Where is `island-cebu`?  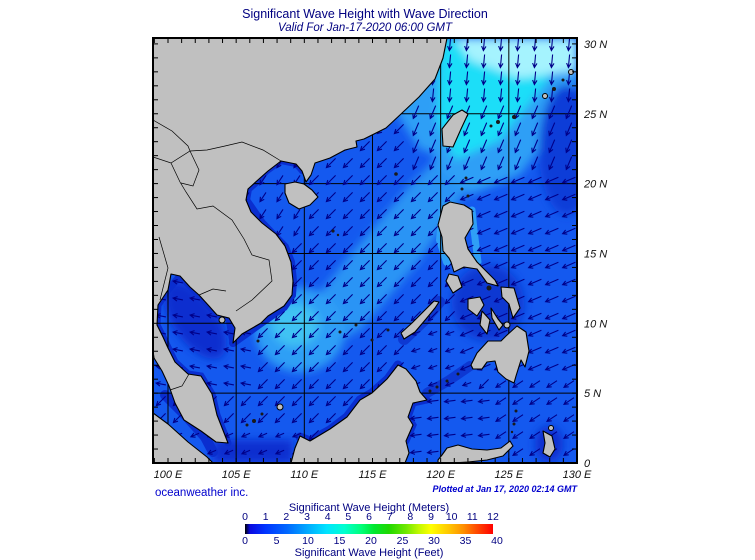
island-cebu is located at coordinates (497, 319).